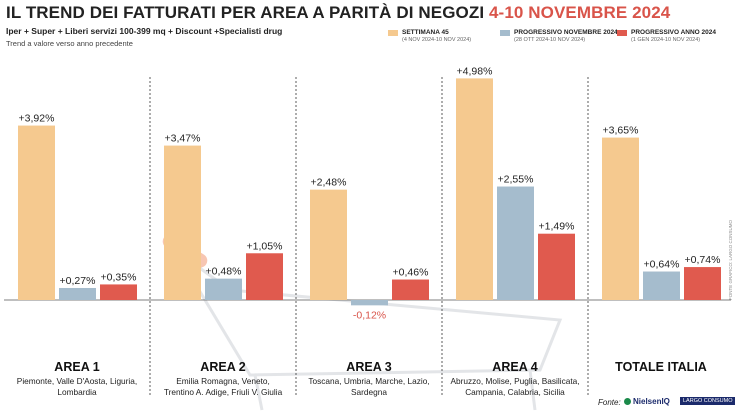  I want to click on category-regions: Emilia Romagna, Veneto,, so click(223, 381).